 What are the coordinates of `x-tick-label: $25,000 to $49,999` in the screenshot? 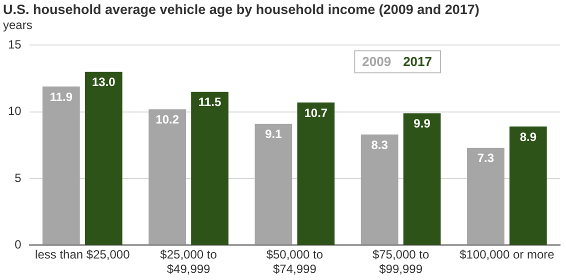 It's located at (189, 262).